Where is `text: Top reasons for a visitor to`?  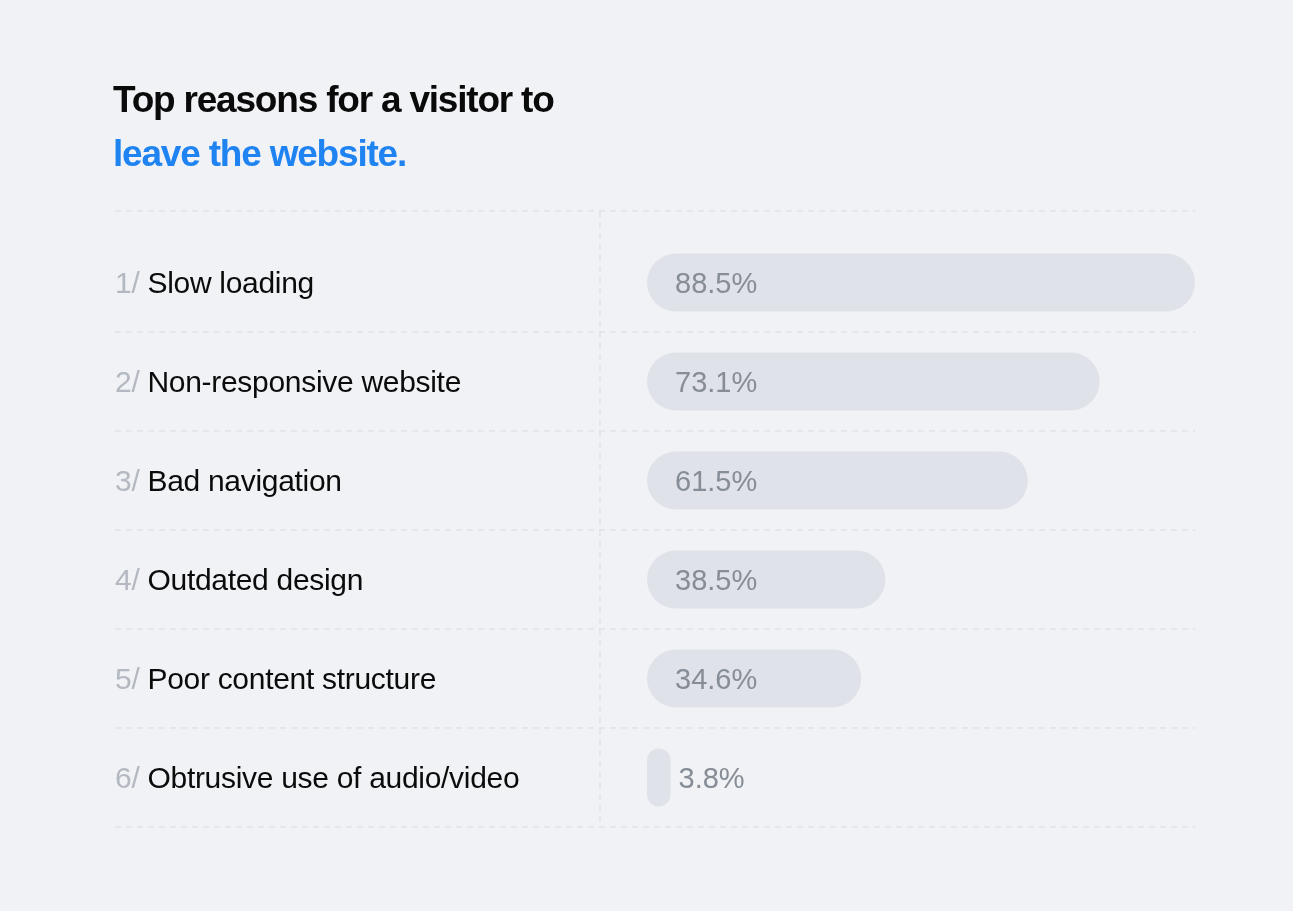
text: Top reasons for a visitor to is located at coordinates (334, 99).